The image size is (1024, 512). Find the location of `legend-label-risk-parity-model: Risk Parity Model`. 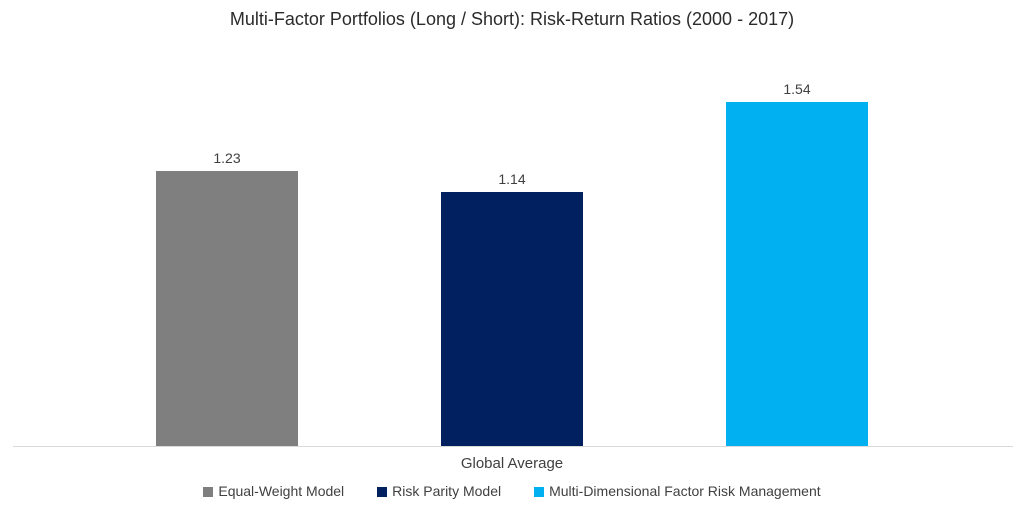

legend-label-risk-parity-model: Risk Parity Model is located at coordinates (447, 491).